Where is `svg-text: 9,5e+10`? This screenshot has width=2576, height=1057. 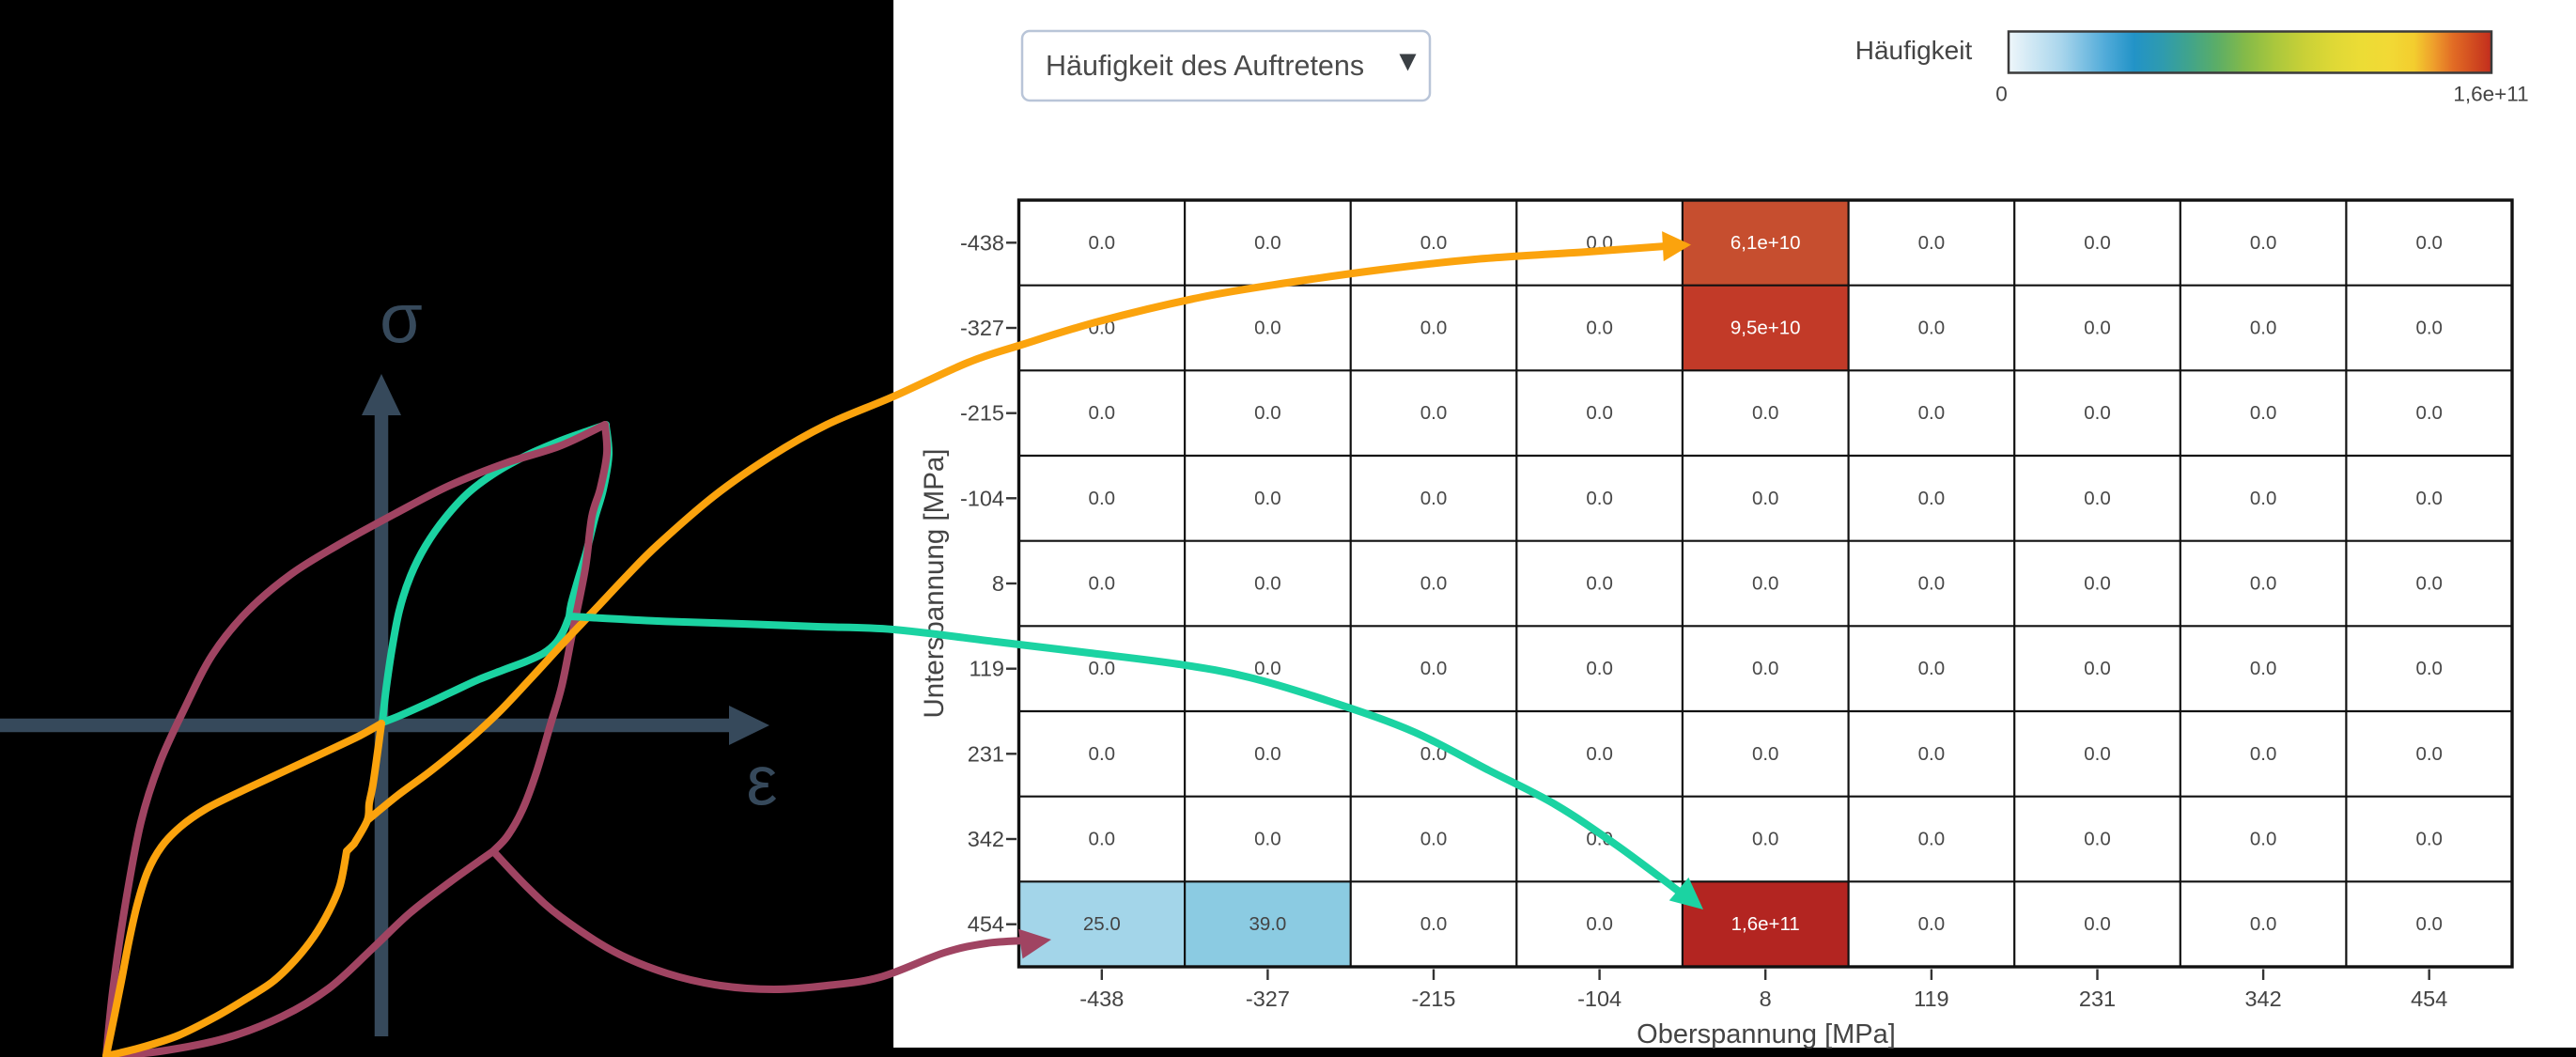 svg-text: 9,5e+10 is located at coordinates (1765, 328).